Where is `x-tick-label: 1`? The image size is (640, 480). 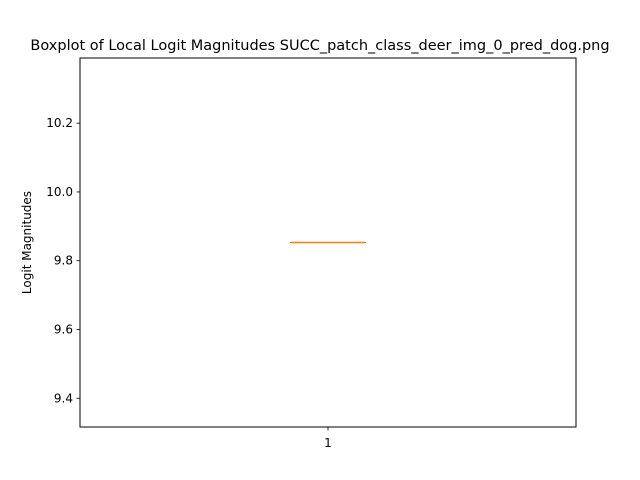
x-tick-label: 1 is located at coordinates (328, 443).